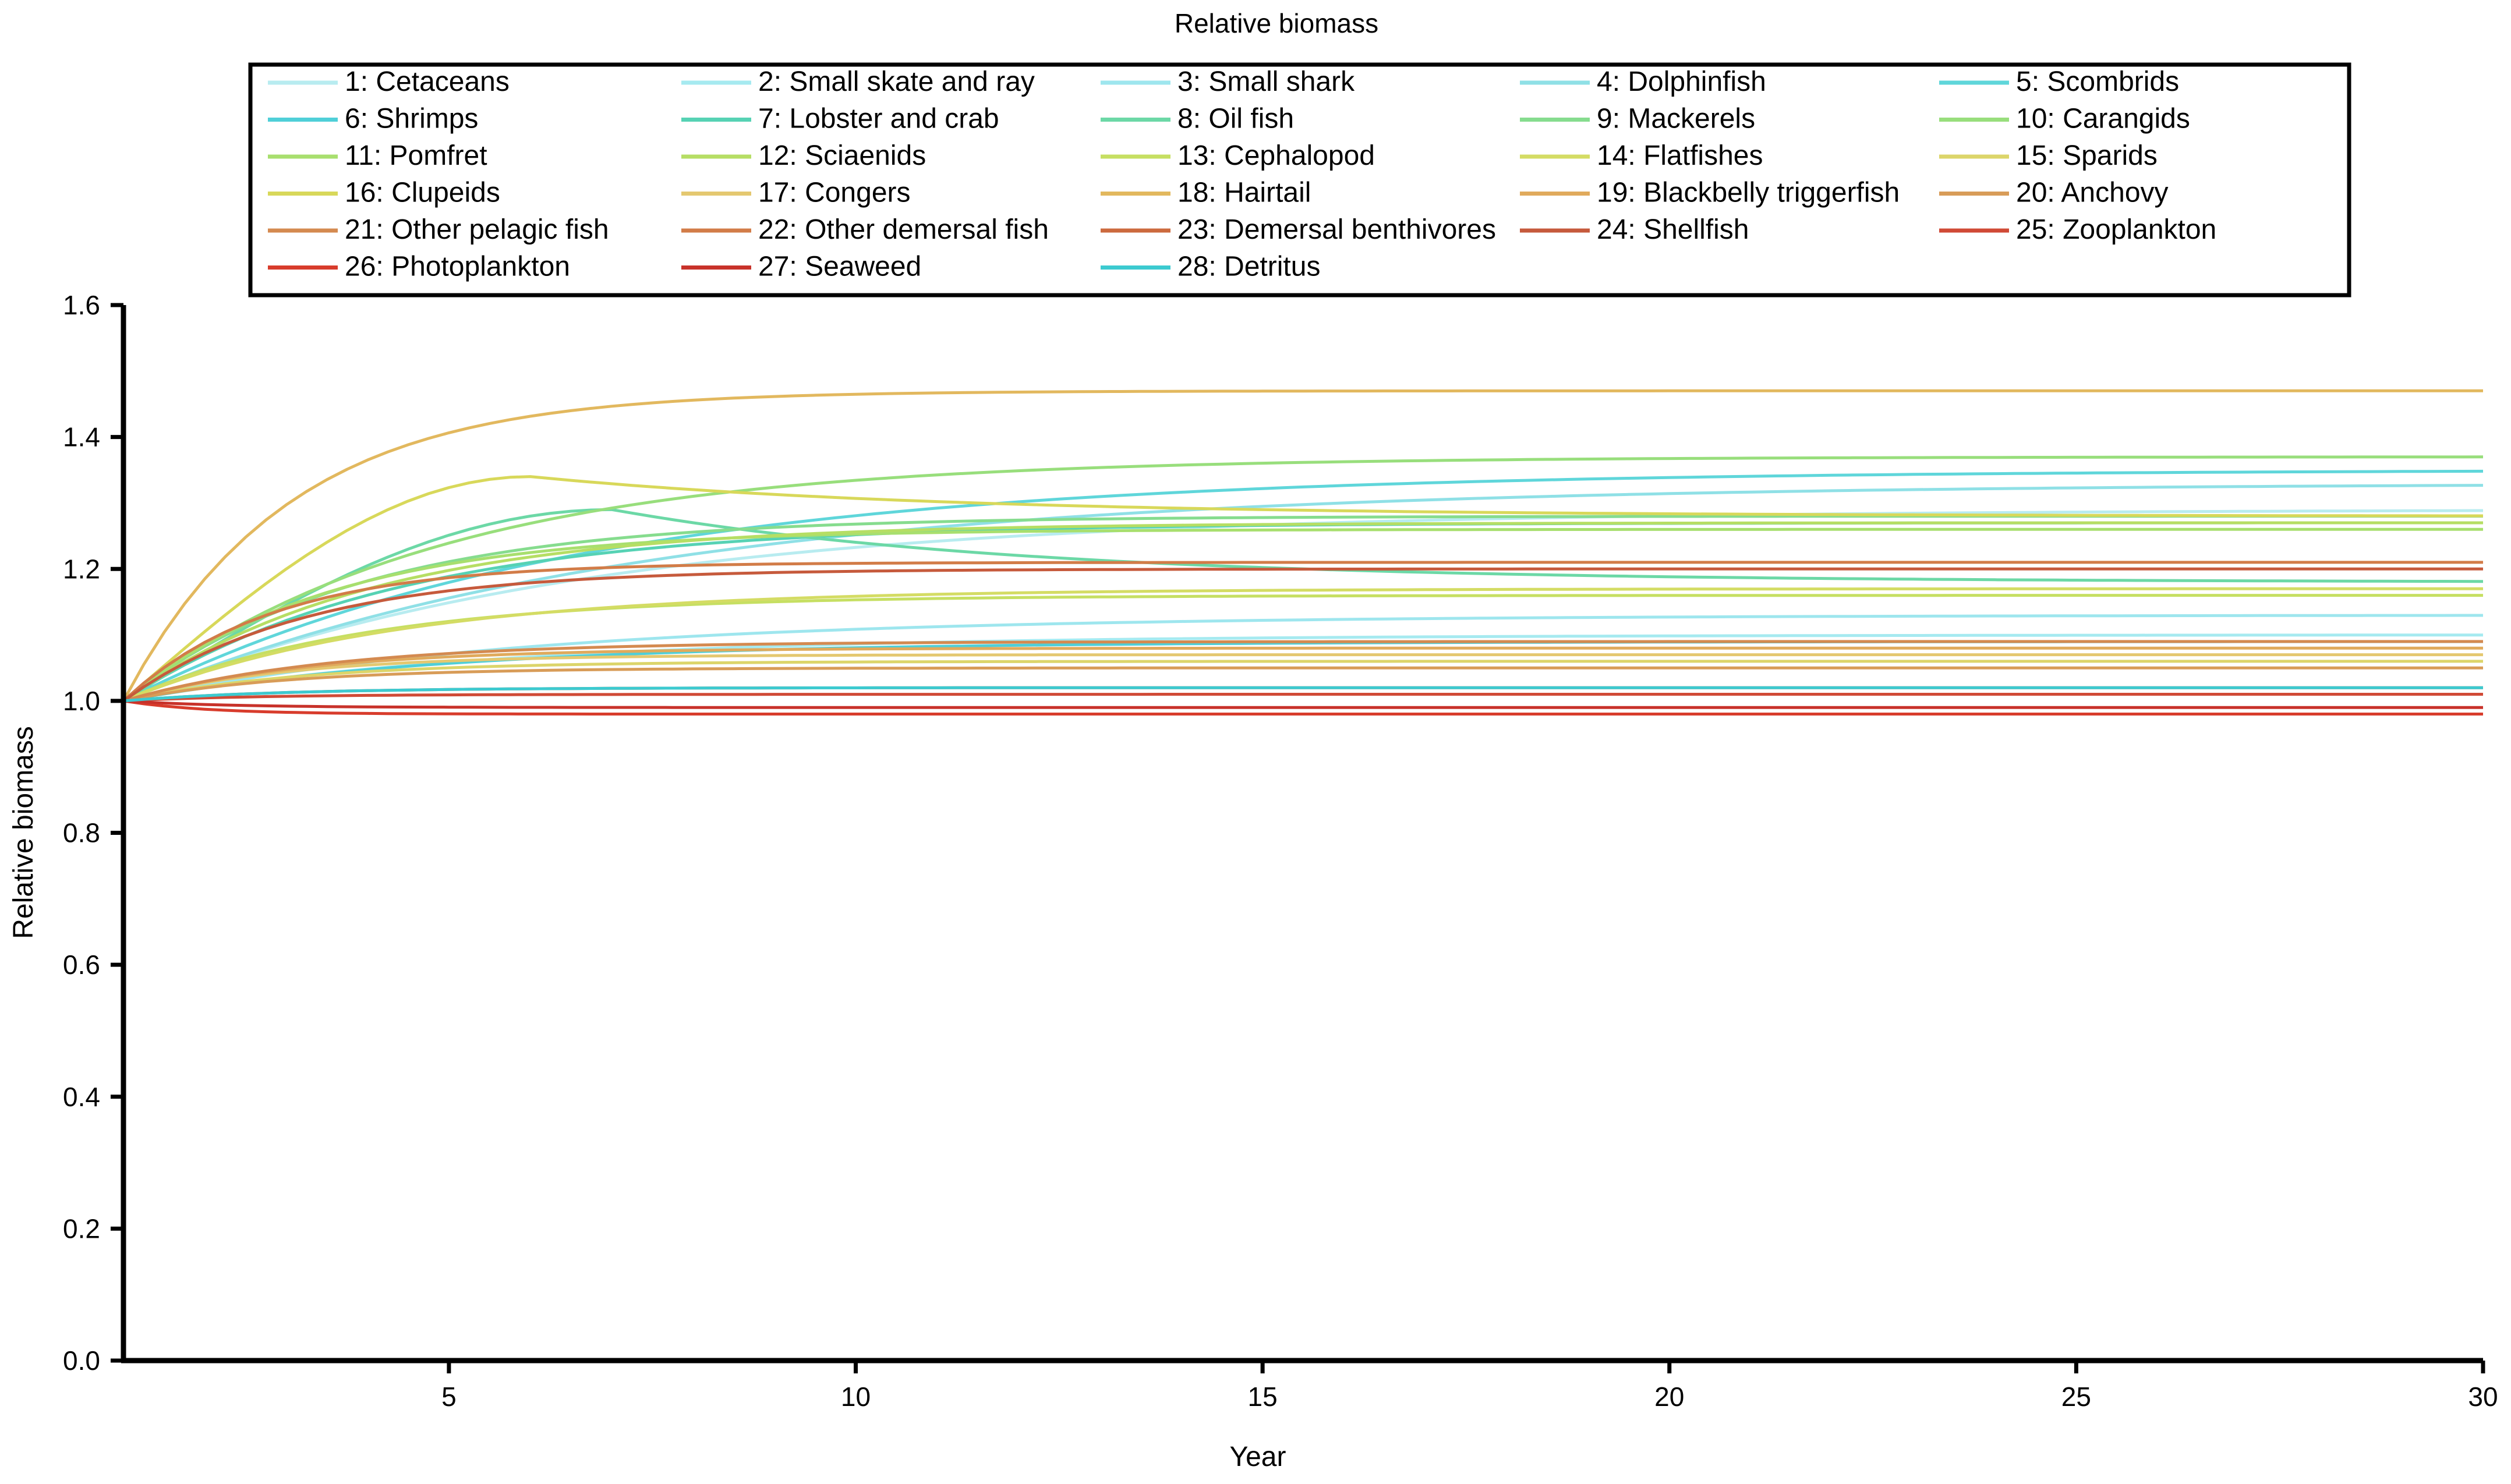 This screenshot has width=2511, height=1484. What do you see at coordinates (2116, 229) in the screenshot?
I see `legend-entry: 25: Zooplankton` at bounding box center [2116, 229].